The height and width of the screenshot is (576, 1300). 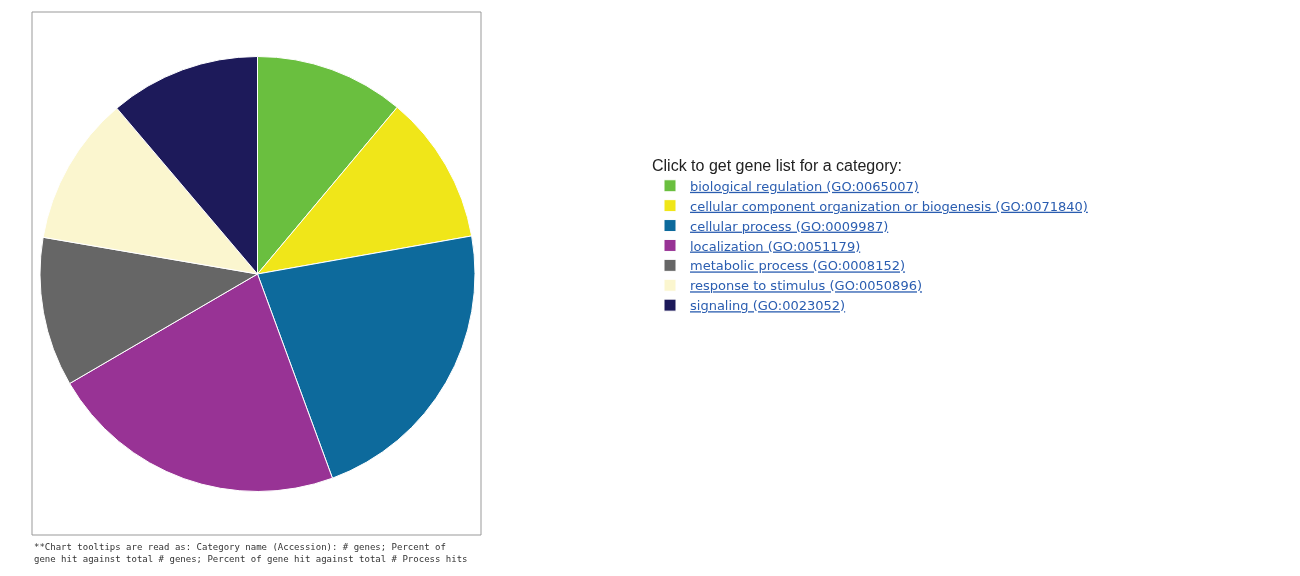 I want to click on legend-label: metabolic process (GO:0008152), so click(x=798, y=266).